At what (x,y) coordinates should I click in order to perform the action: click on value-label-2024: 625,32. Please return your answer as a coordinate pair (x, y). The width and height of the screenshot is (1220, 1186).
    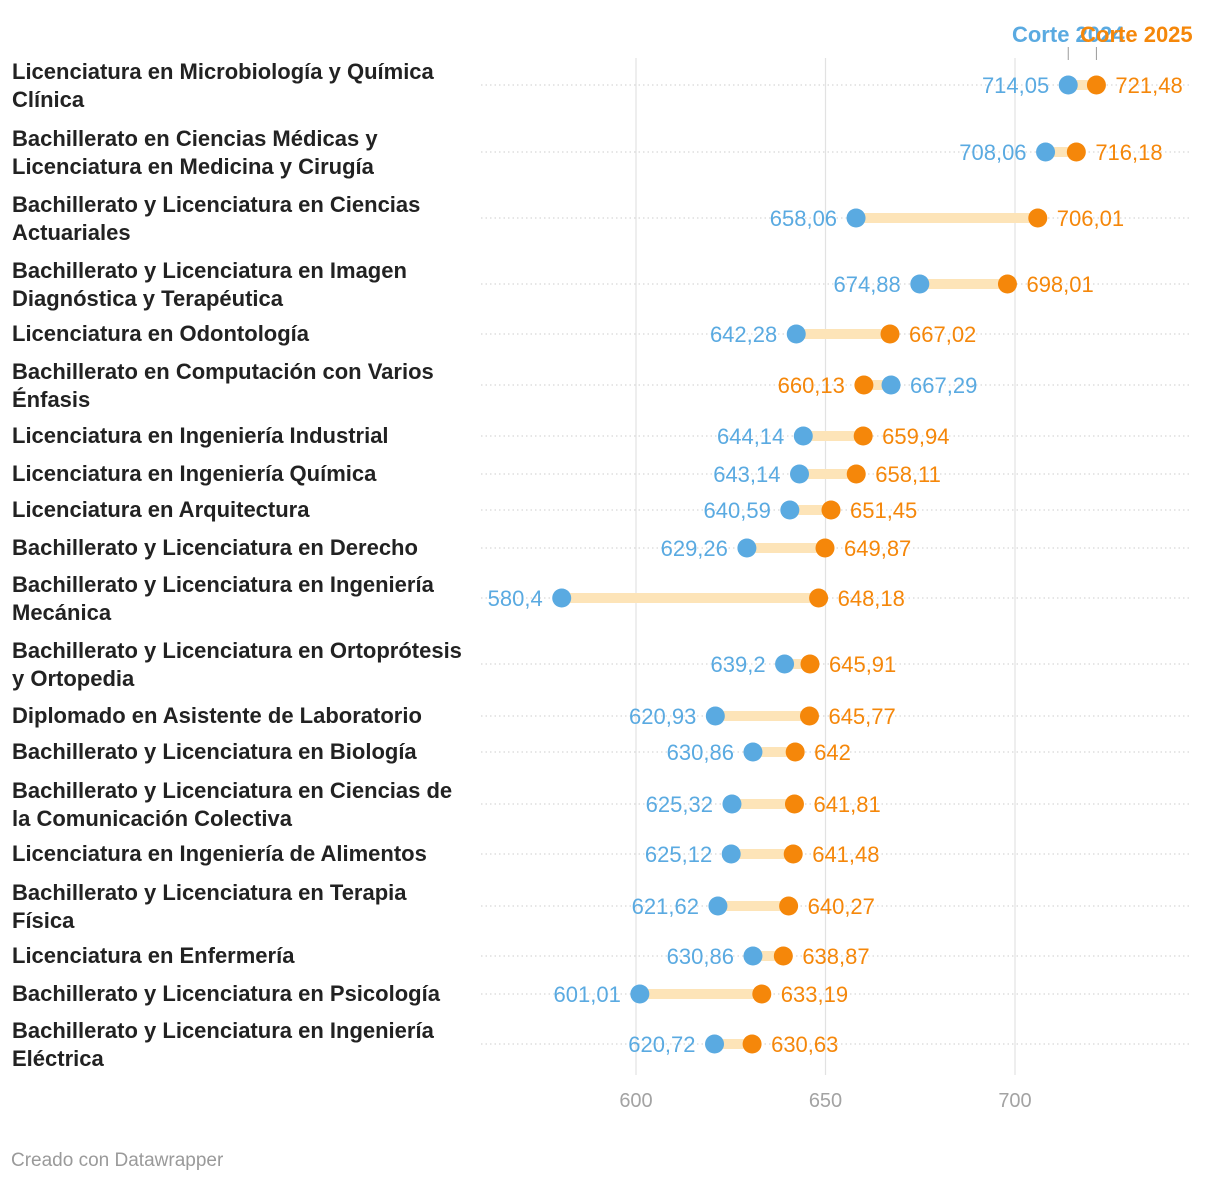
    Looking at the image, I should click on (679, 804).